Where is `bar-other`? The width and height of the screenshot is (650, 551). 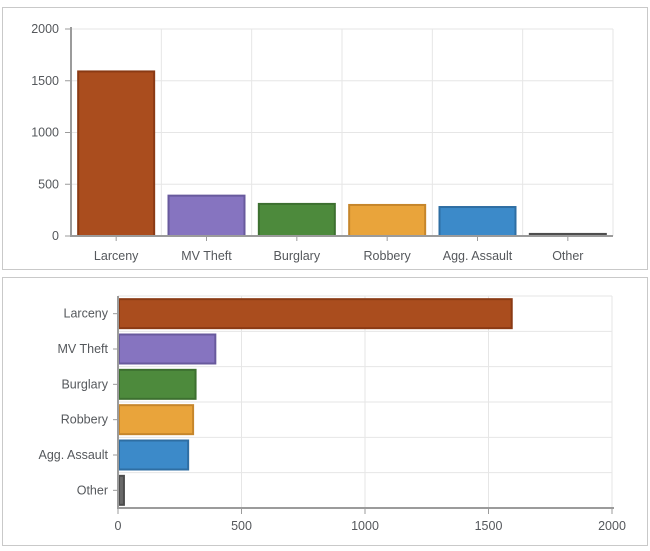
bar-other is located at coordinates (121, 490).